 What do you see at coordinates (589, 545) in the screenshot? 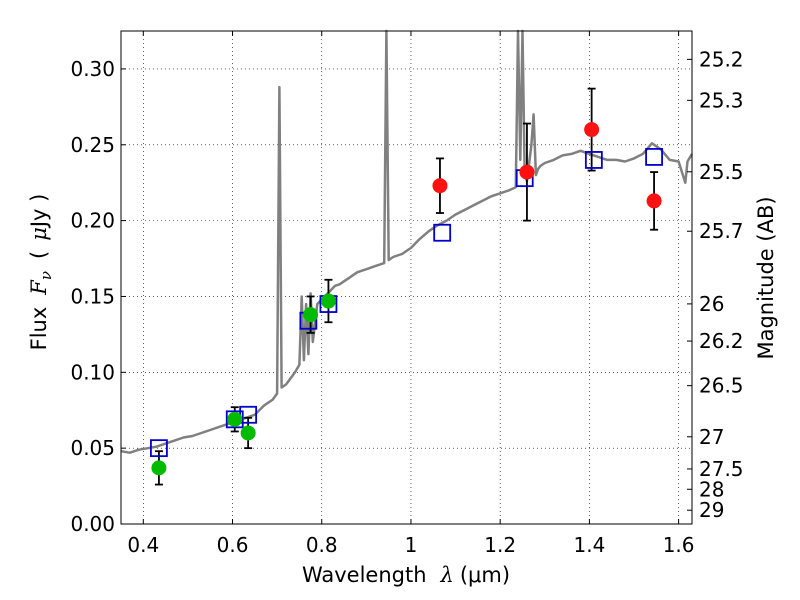
I see `x-tick-label: 1.4` at bounding box center [589, 545].